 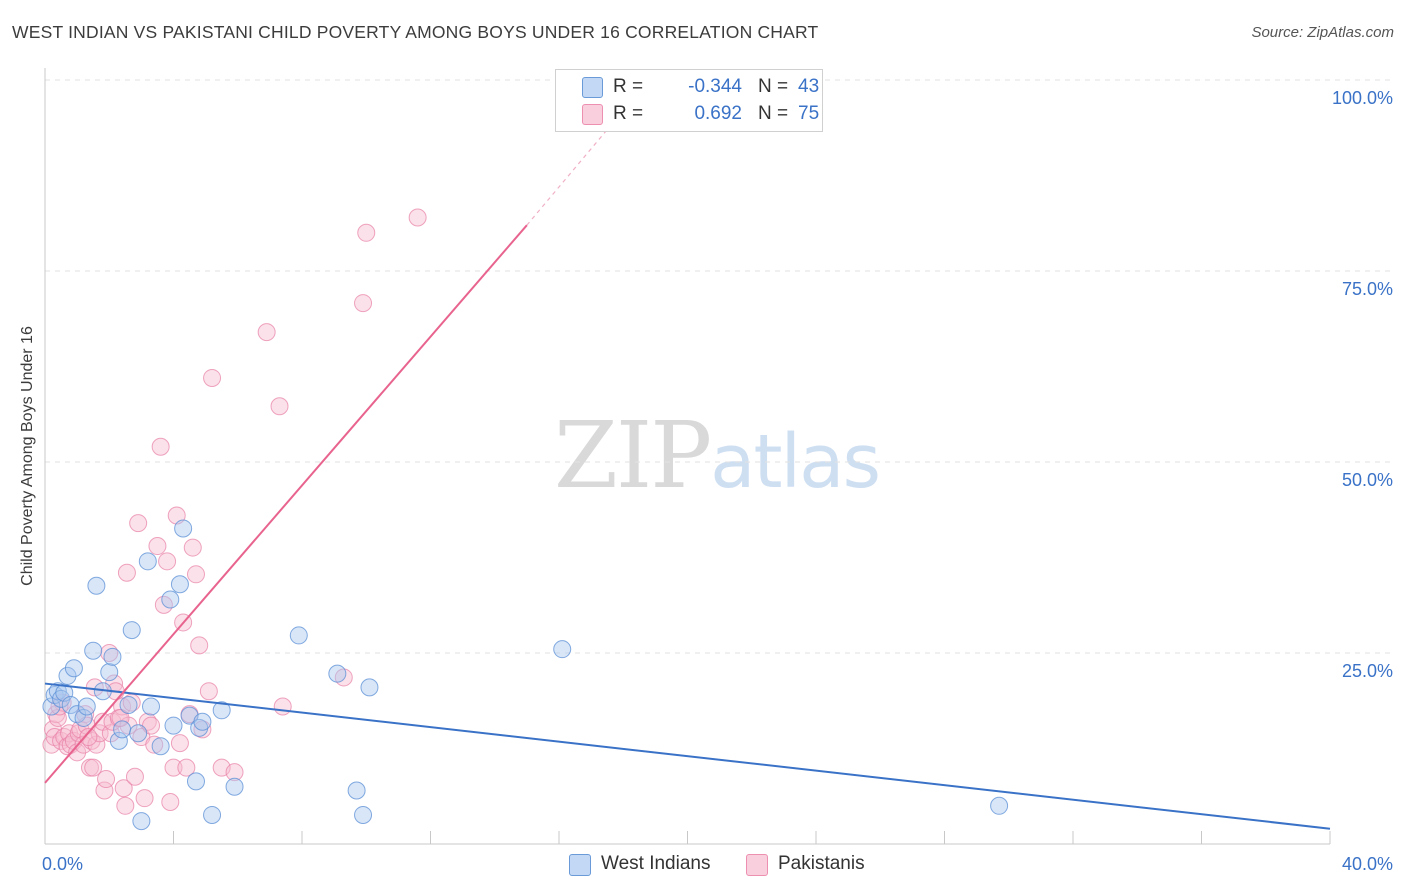 What do you see at coordinates (62, 864) in the screenshot?
I see `x-tick-label: 0.0%` at bounding box center [62, 864].